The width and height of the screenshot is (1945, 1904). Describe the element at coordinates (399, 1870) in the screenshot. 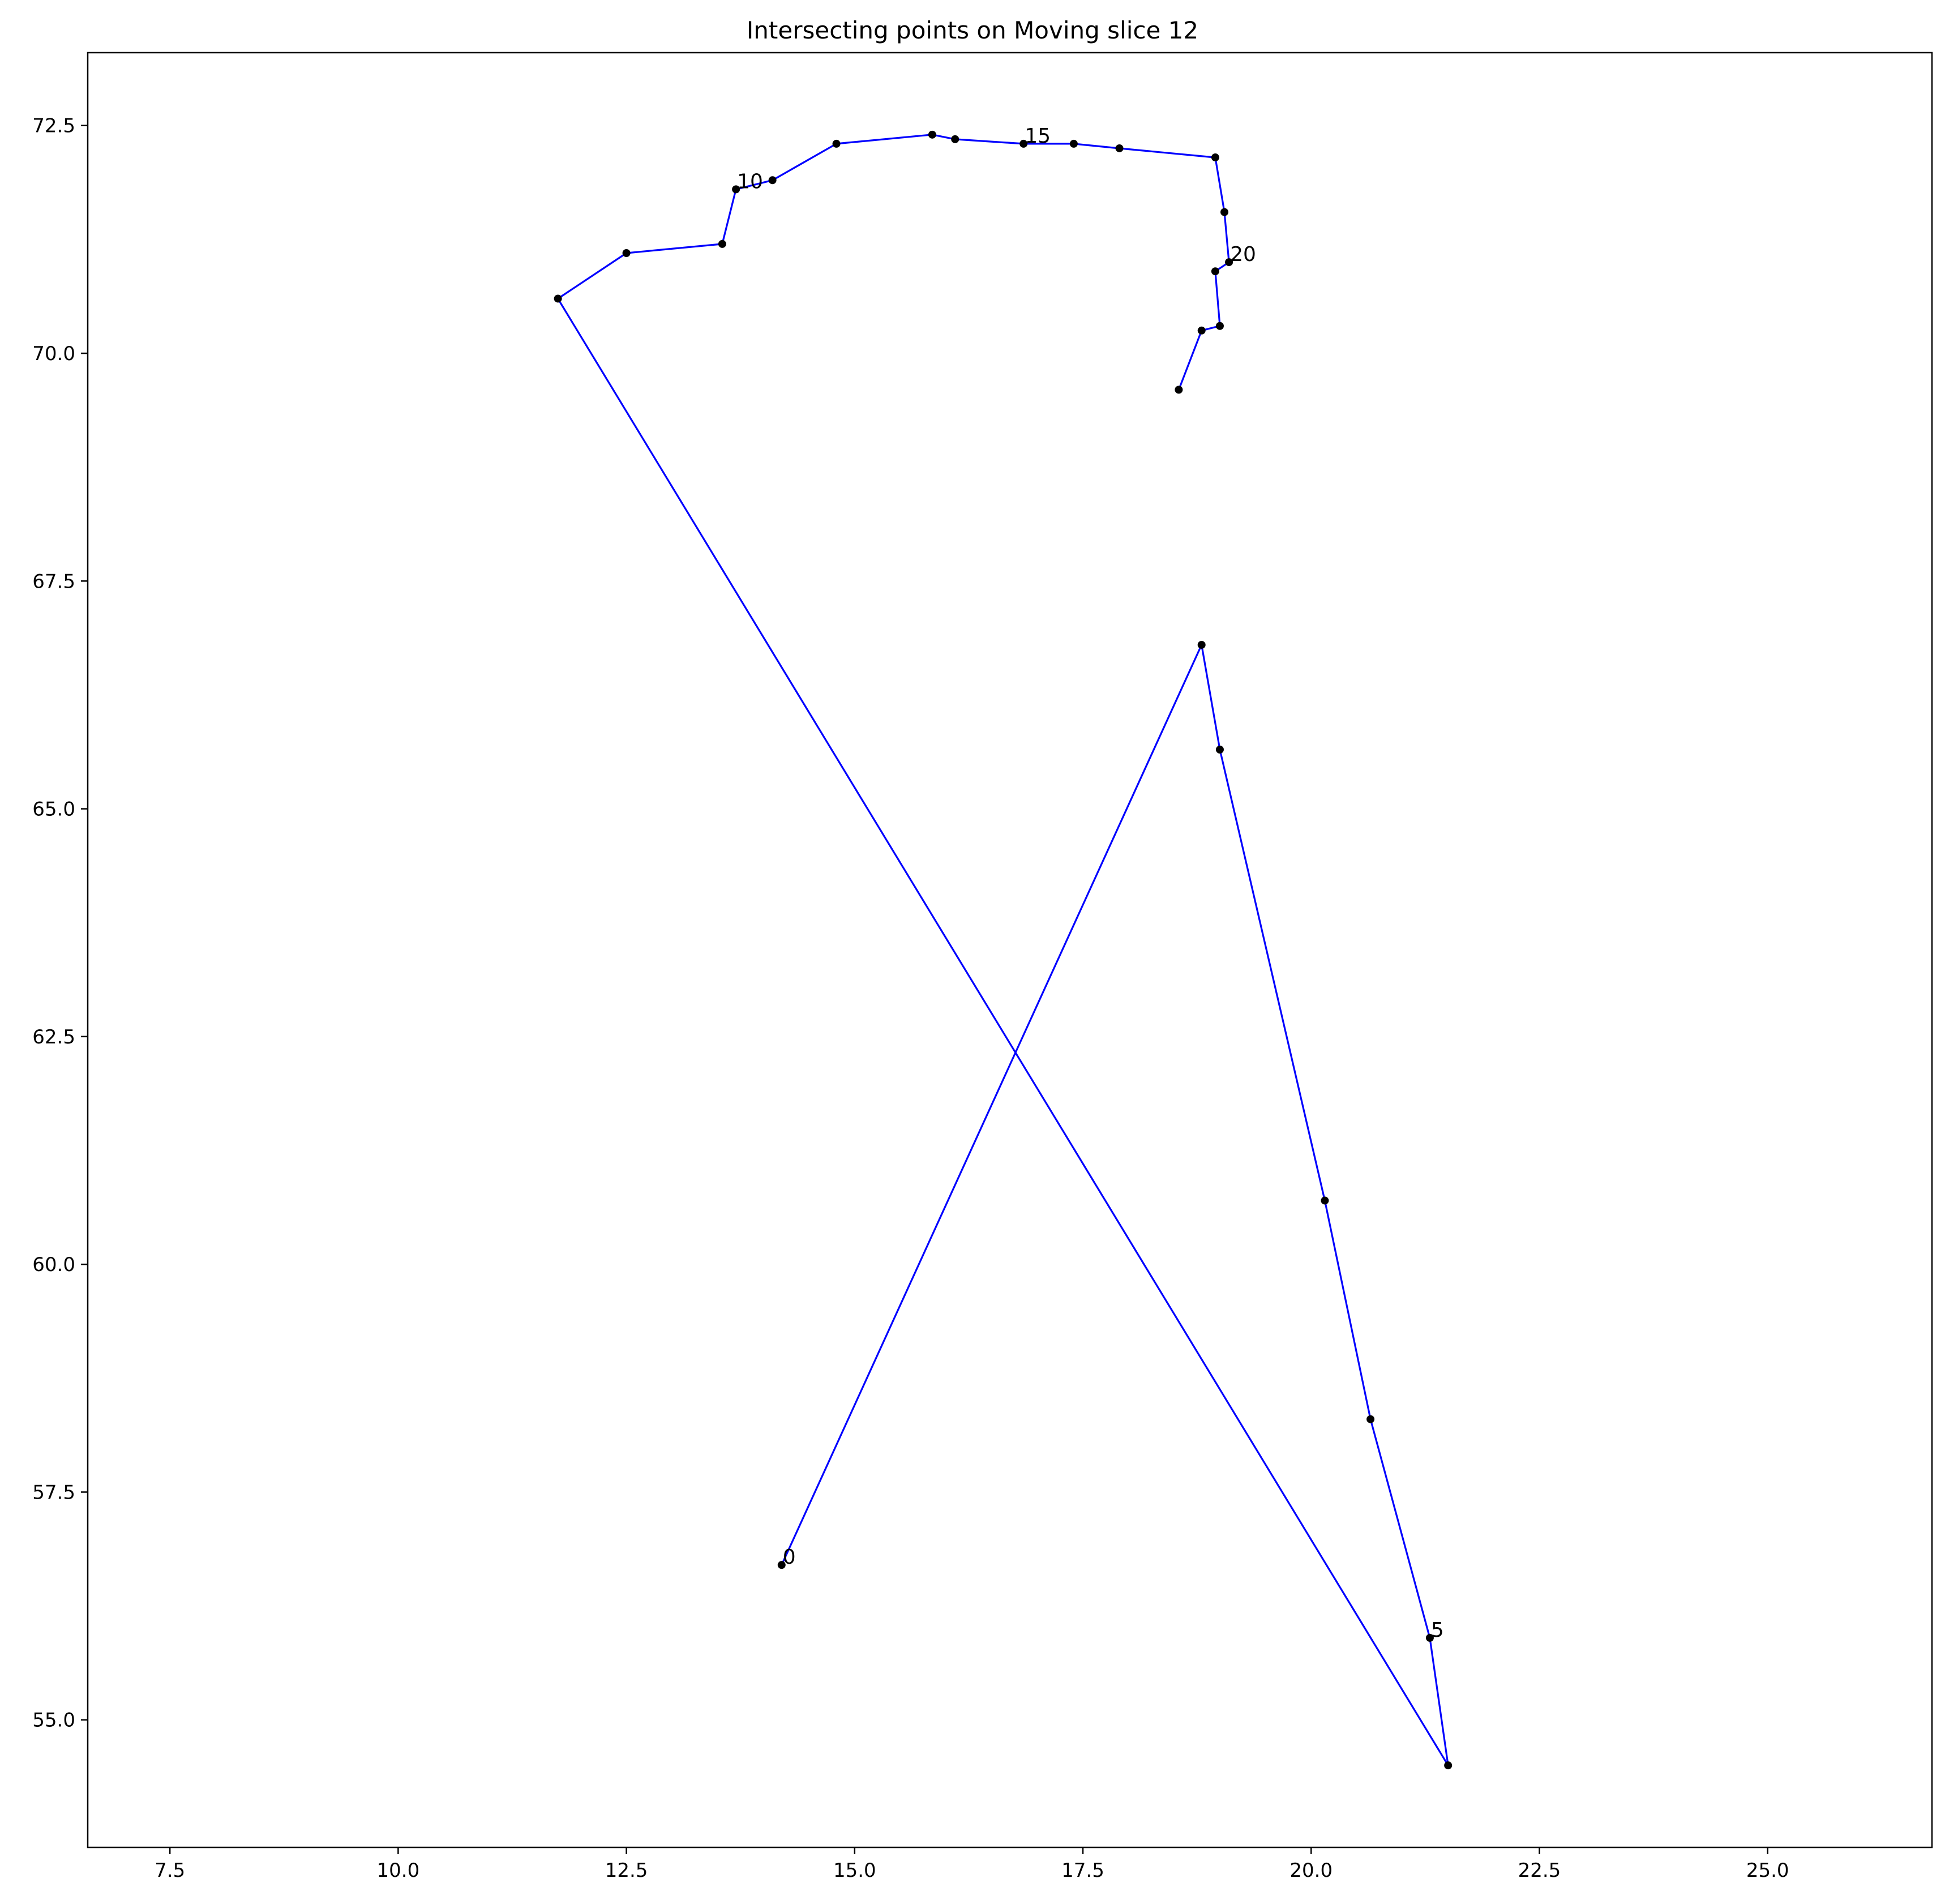

I see `x-tick-label: 10.0` at that location.